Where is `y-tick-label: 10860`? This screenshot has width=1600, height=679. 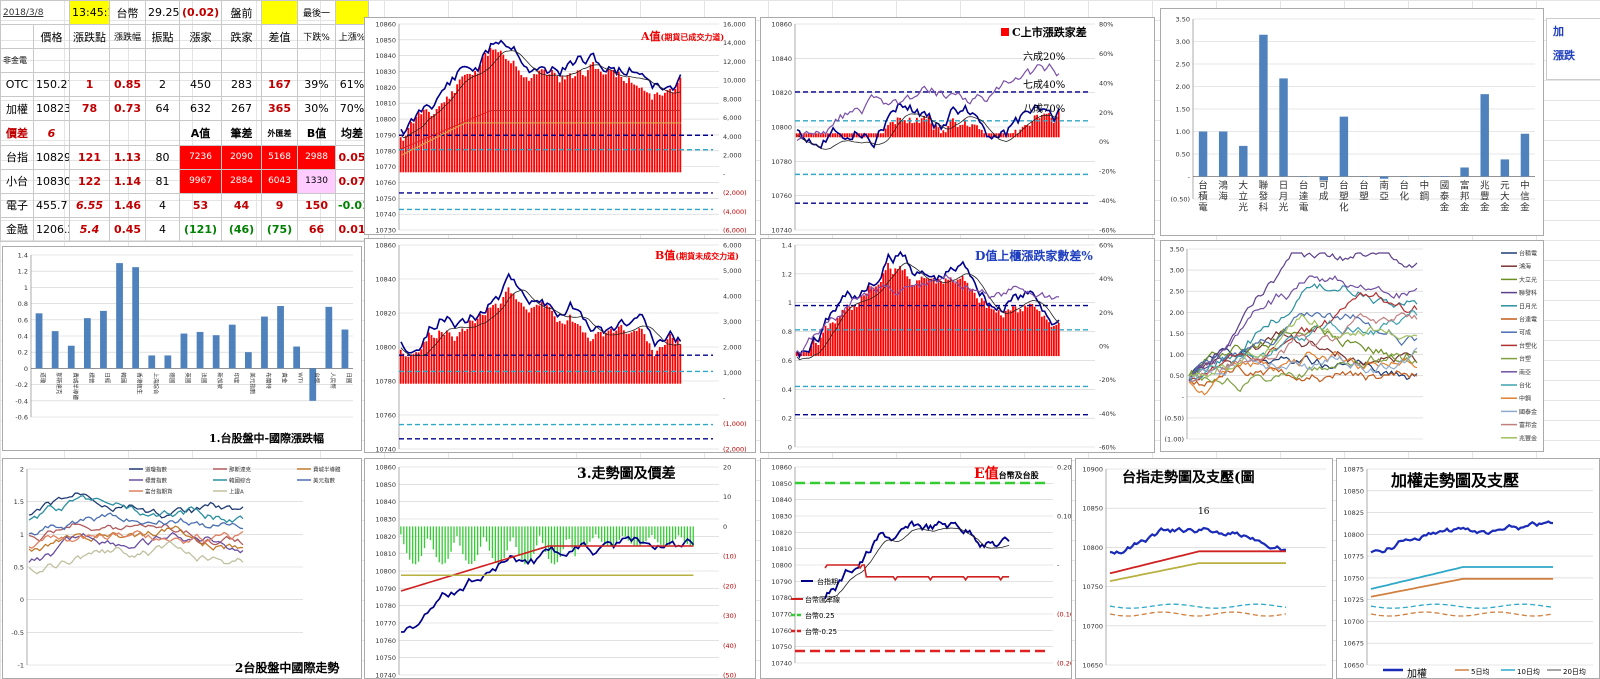
y-tick-label: 10860 is located at coordinates (385, 246).